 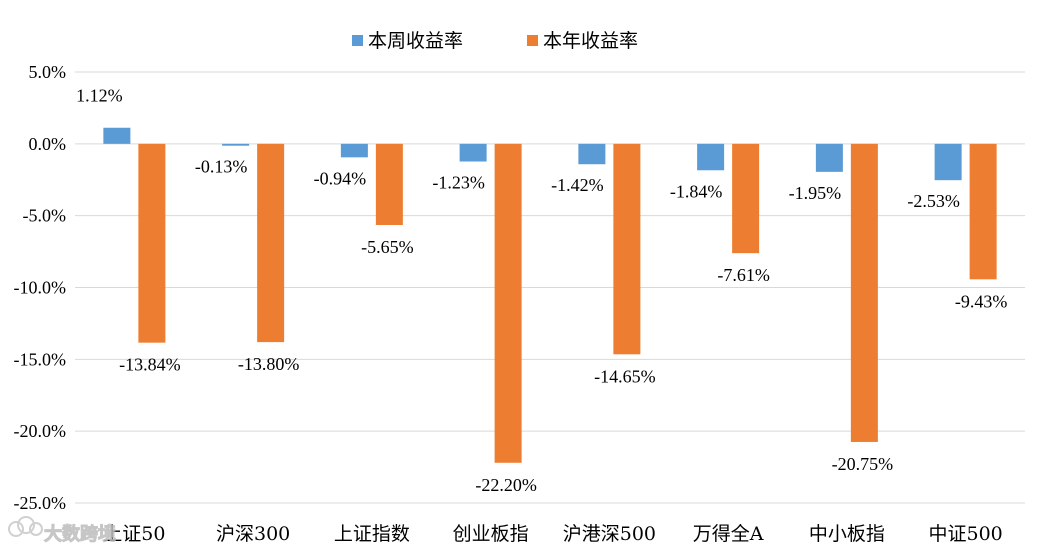 I want to click on data-label-weekly: -1.95%, so click(x=815, y=193).